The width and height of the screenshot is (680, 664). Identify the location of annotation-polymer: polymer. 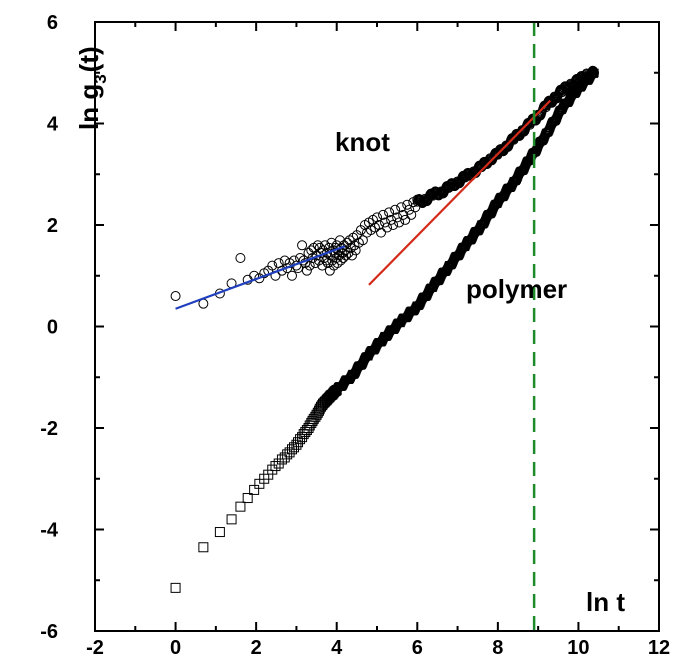
(516, 289).